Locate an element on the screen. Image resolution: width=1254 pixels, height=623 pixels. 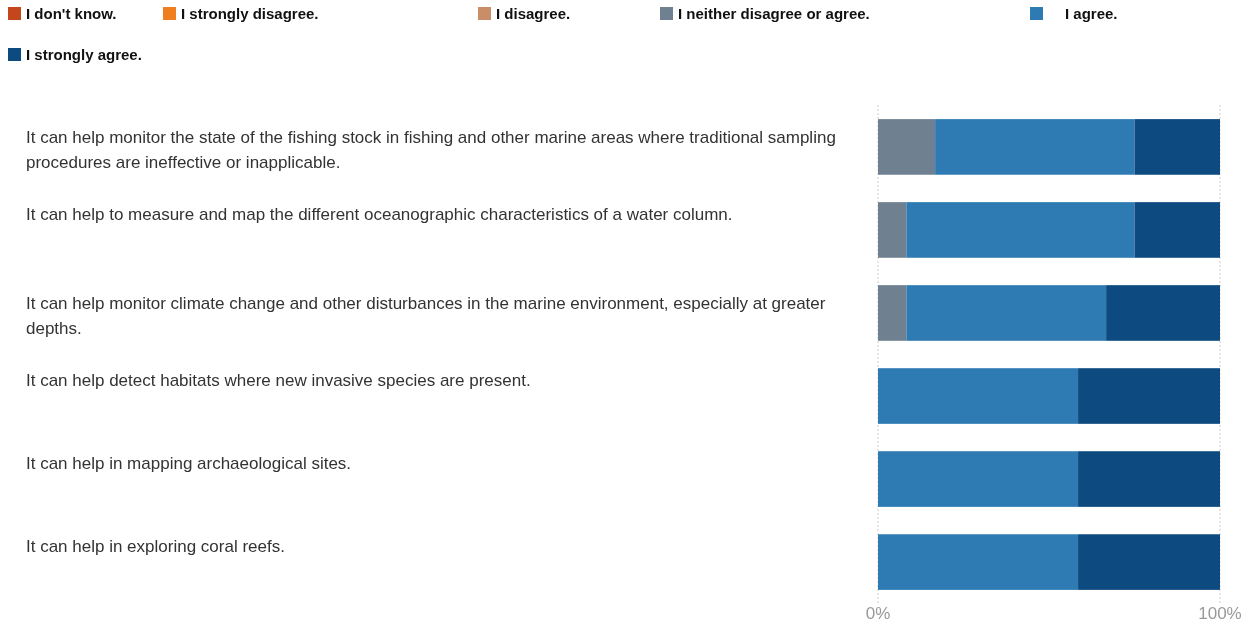
y-tick-label: It can help to measure and map the different oceanographic characteristics of a water column. is located at coordinates (379, 215).